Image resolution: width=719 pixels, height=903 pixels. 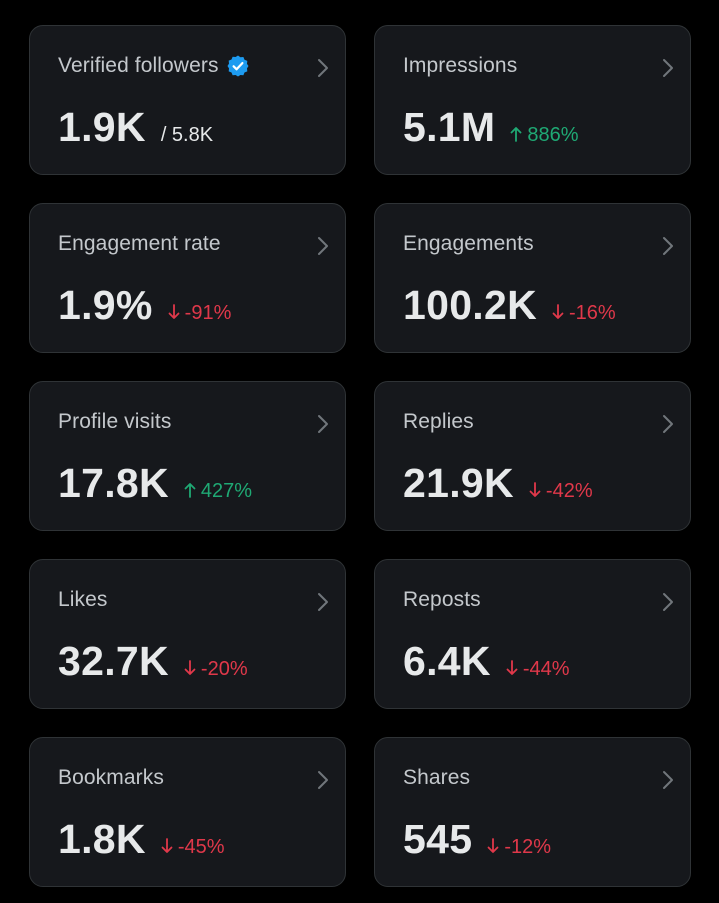 What do you see at coordinates (458, 483) in the screenshot?
I see `card-value: 21.9K` at bounding box center [458, 483].